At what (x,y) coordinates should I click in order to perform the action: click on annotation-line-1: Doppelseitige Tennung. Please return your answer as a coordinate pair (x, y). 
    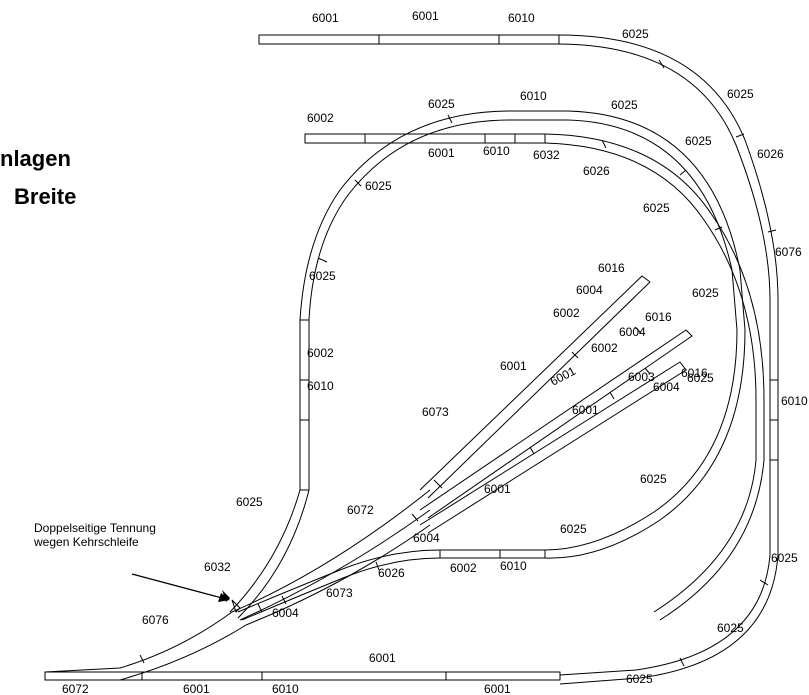
    Looking at the image, I should click on (95, 528).